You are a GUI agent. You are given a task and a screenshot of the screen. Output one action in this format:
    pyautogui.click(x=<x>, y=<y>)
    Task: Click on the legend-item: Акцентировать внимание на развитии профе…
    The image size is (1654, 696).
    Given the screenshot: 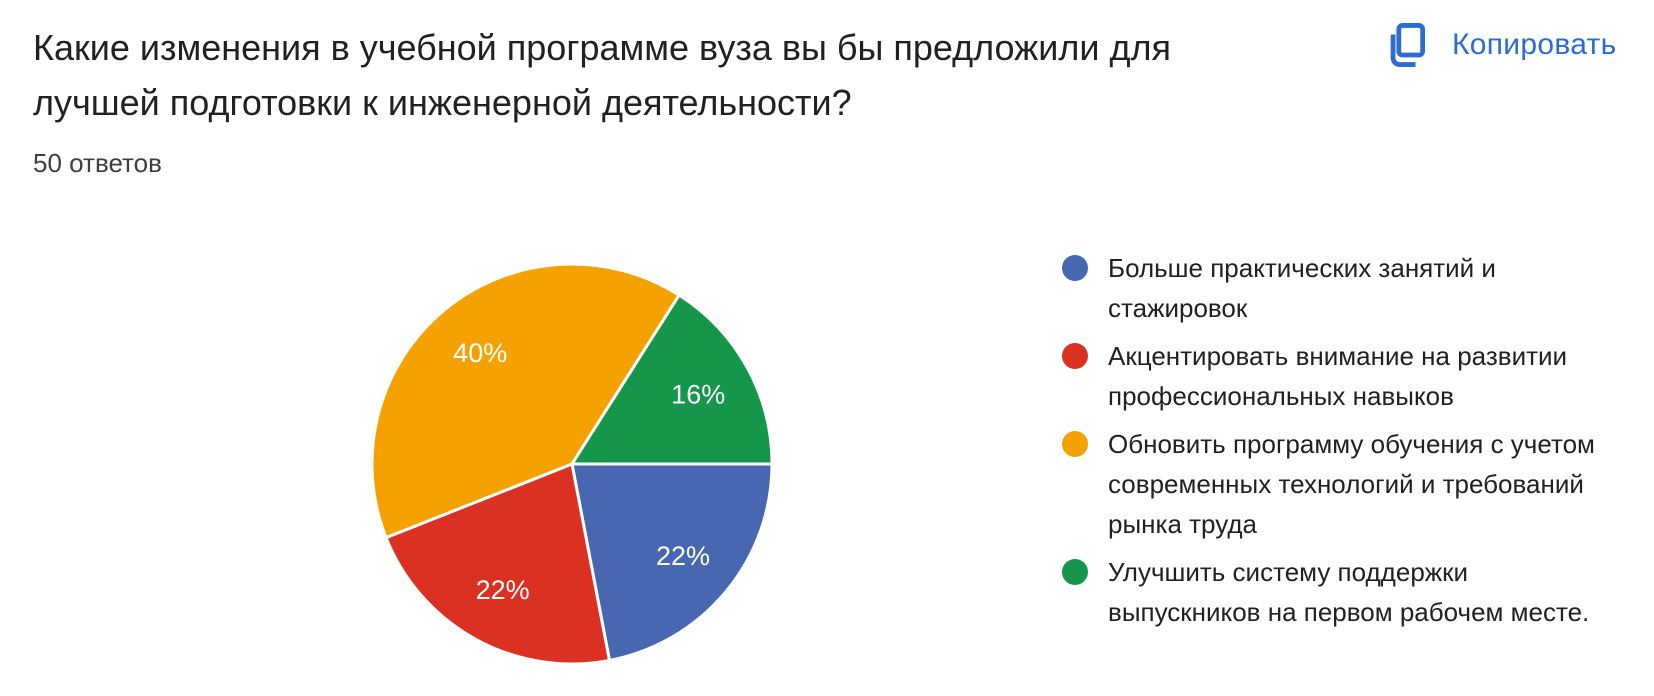 What is the action you would take?
    pyautogui.click(x=1332, y=376)
    